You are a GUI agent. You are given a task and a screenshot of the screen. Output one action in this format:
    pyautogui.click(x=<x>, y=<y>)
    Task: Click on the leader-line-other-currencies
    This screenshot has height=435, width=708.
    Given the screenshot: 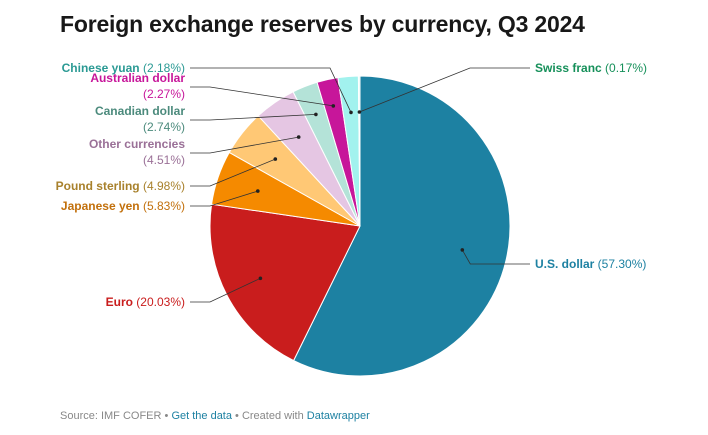 What is the action you would take?
    pyautogui.click(x=244, y=145)
    